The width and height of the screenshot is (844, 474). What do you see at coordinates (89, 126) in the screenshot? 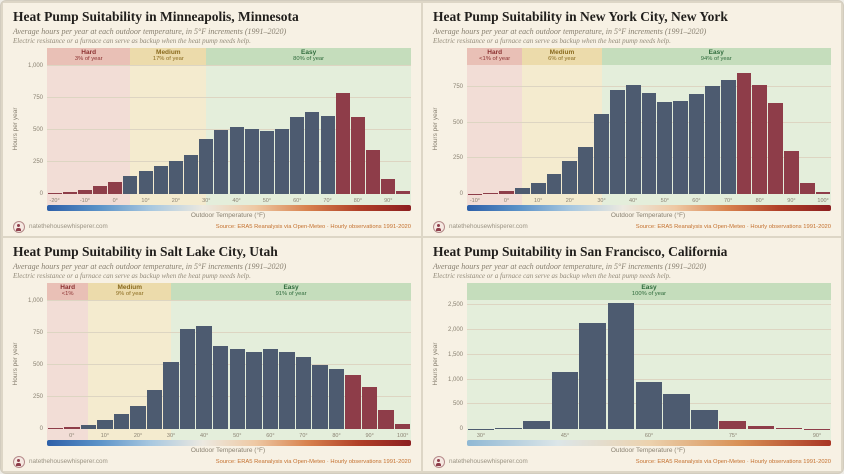
I see `zone-hard` at bounding box center [89, 126].